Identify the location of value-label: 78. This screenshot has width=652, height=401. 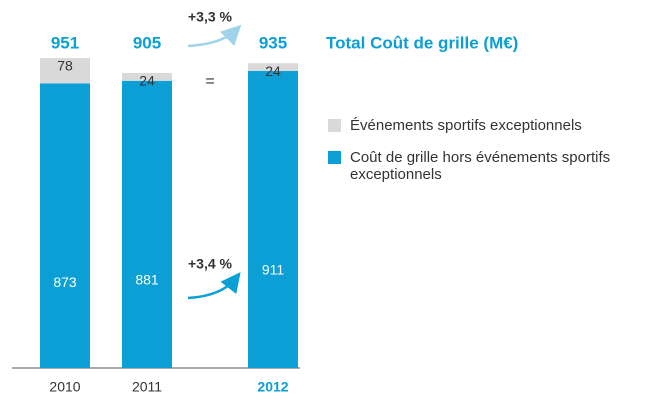
(65, 66).